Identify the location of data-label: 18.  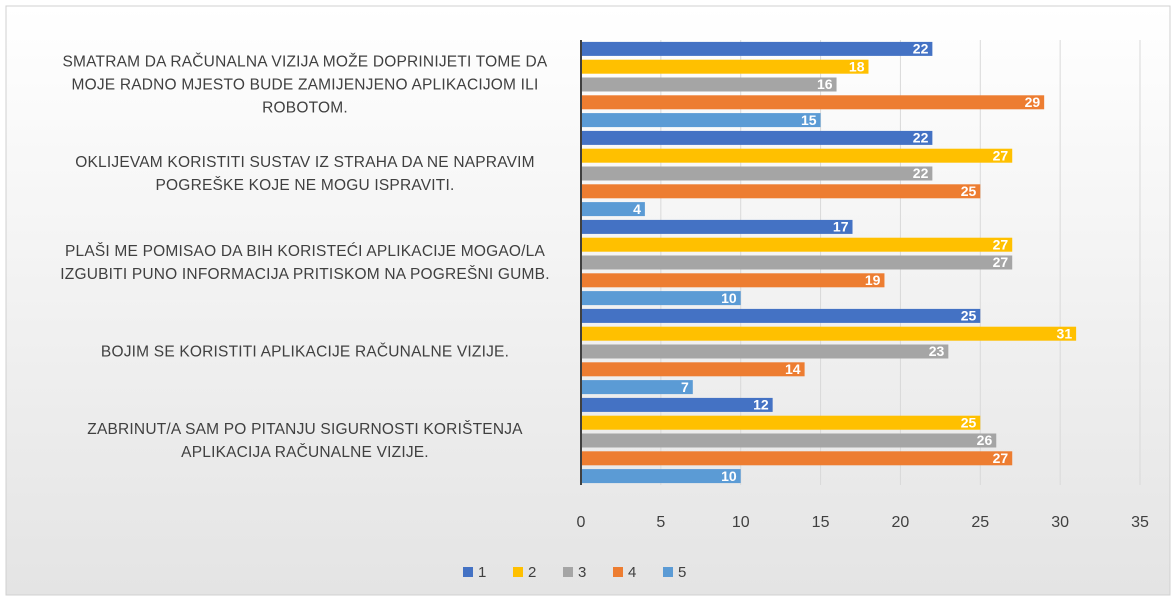
(857, 66).